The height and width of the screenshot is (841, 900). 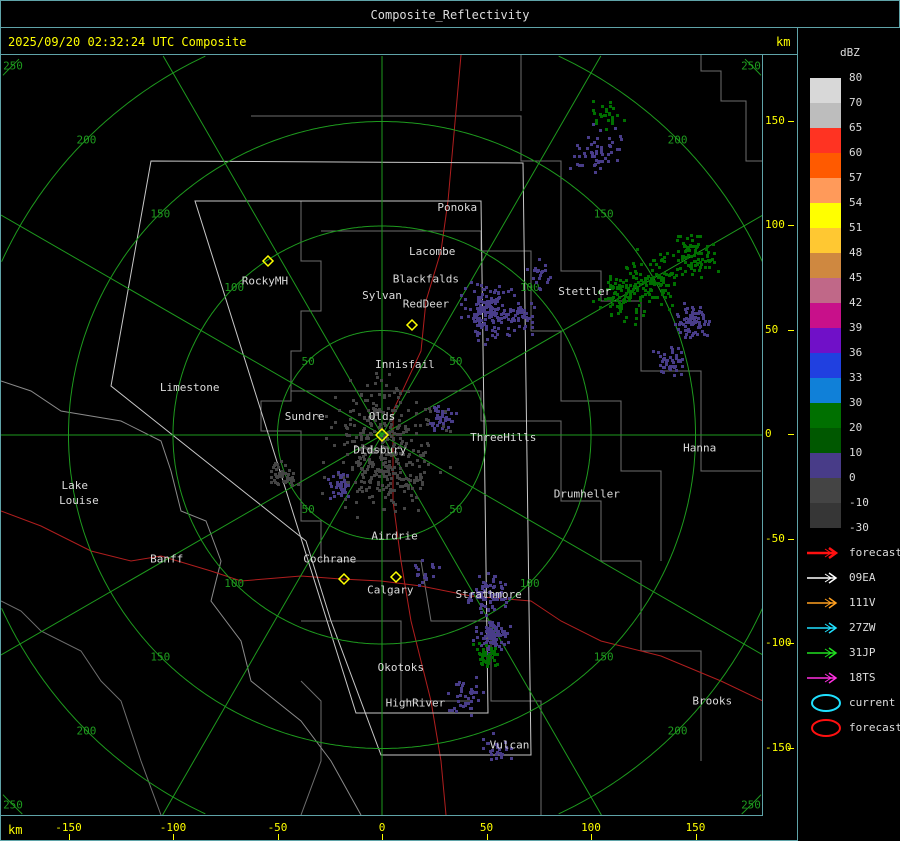 What do you see at coordinates (856, 277) in the screenshot?
I see `legend-level-label: 45` at bounding box center [856, 277].